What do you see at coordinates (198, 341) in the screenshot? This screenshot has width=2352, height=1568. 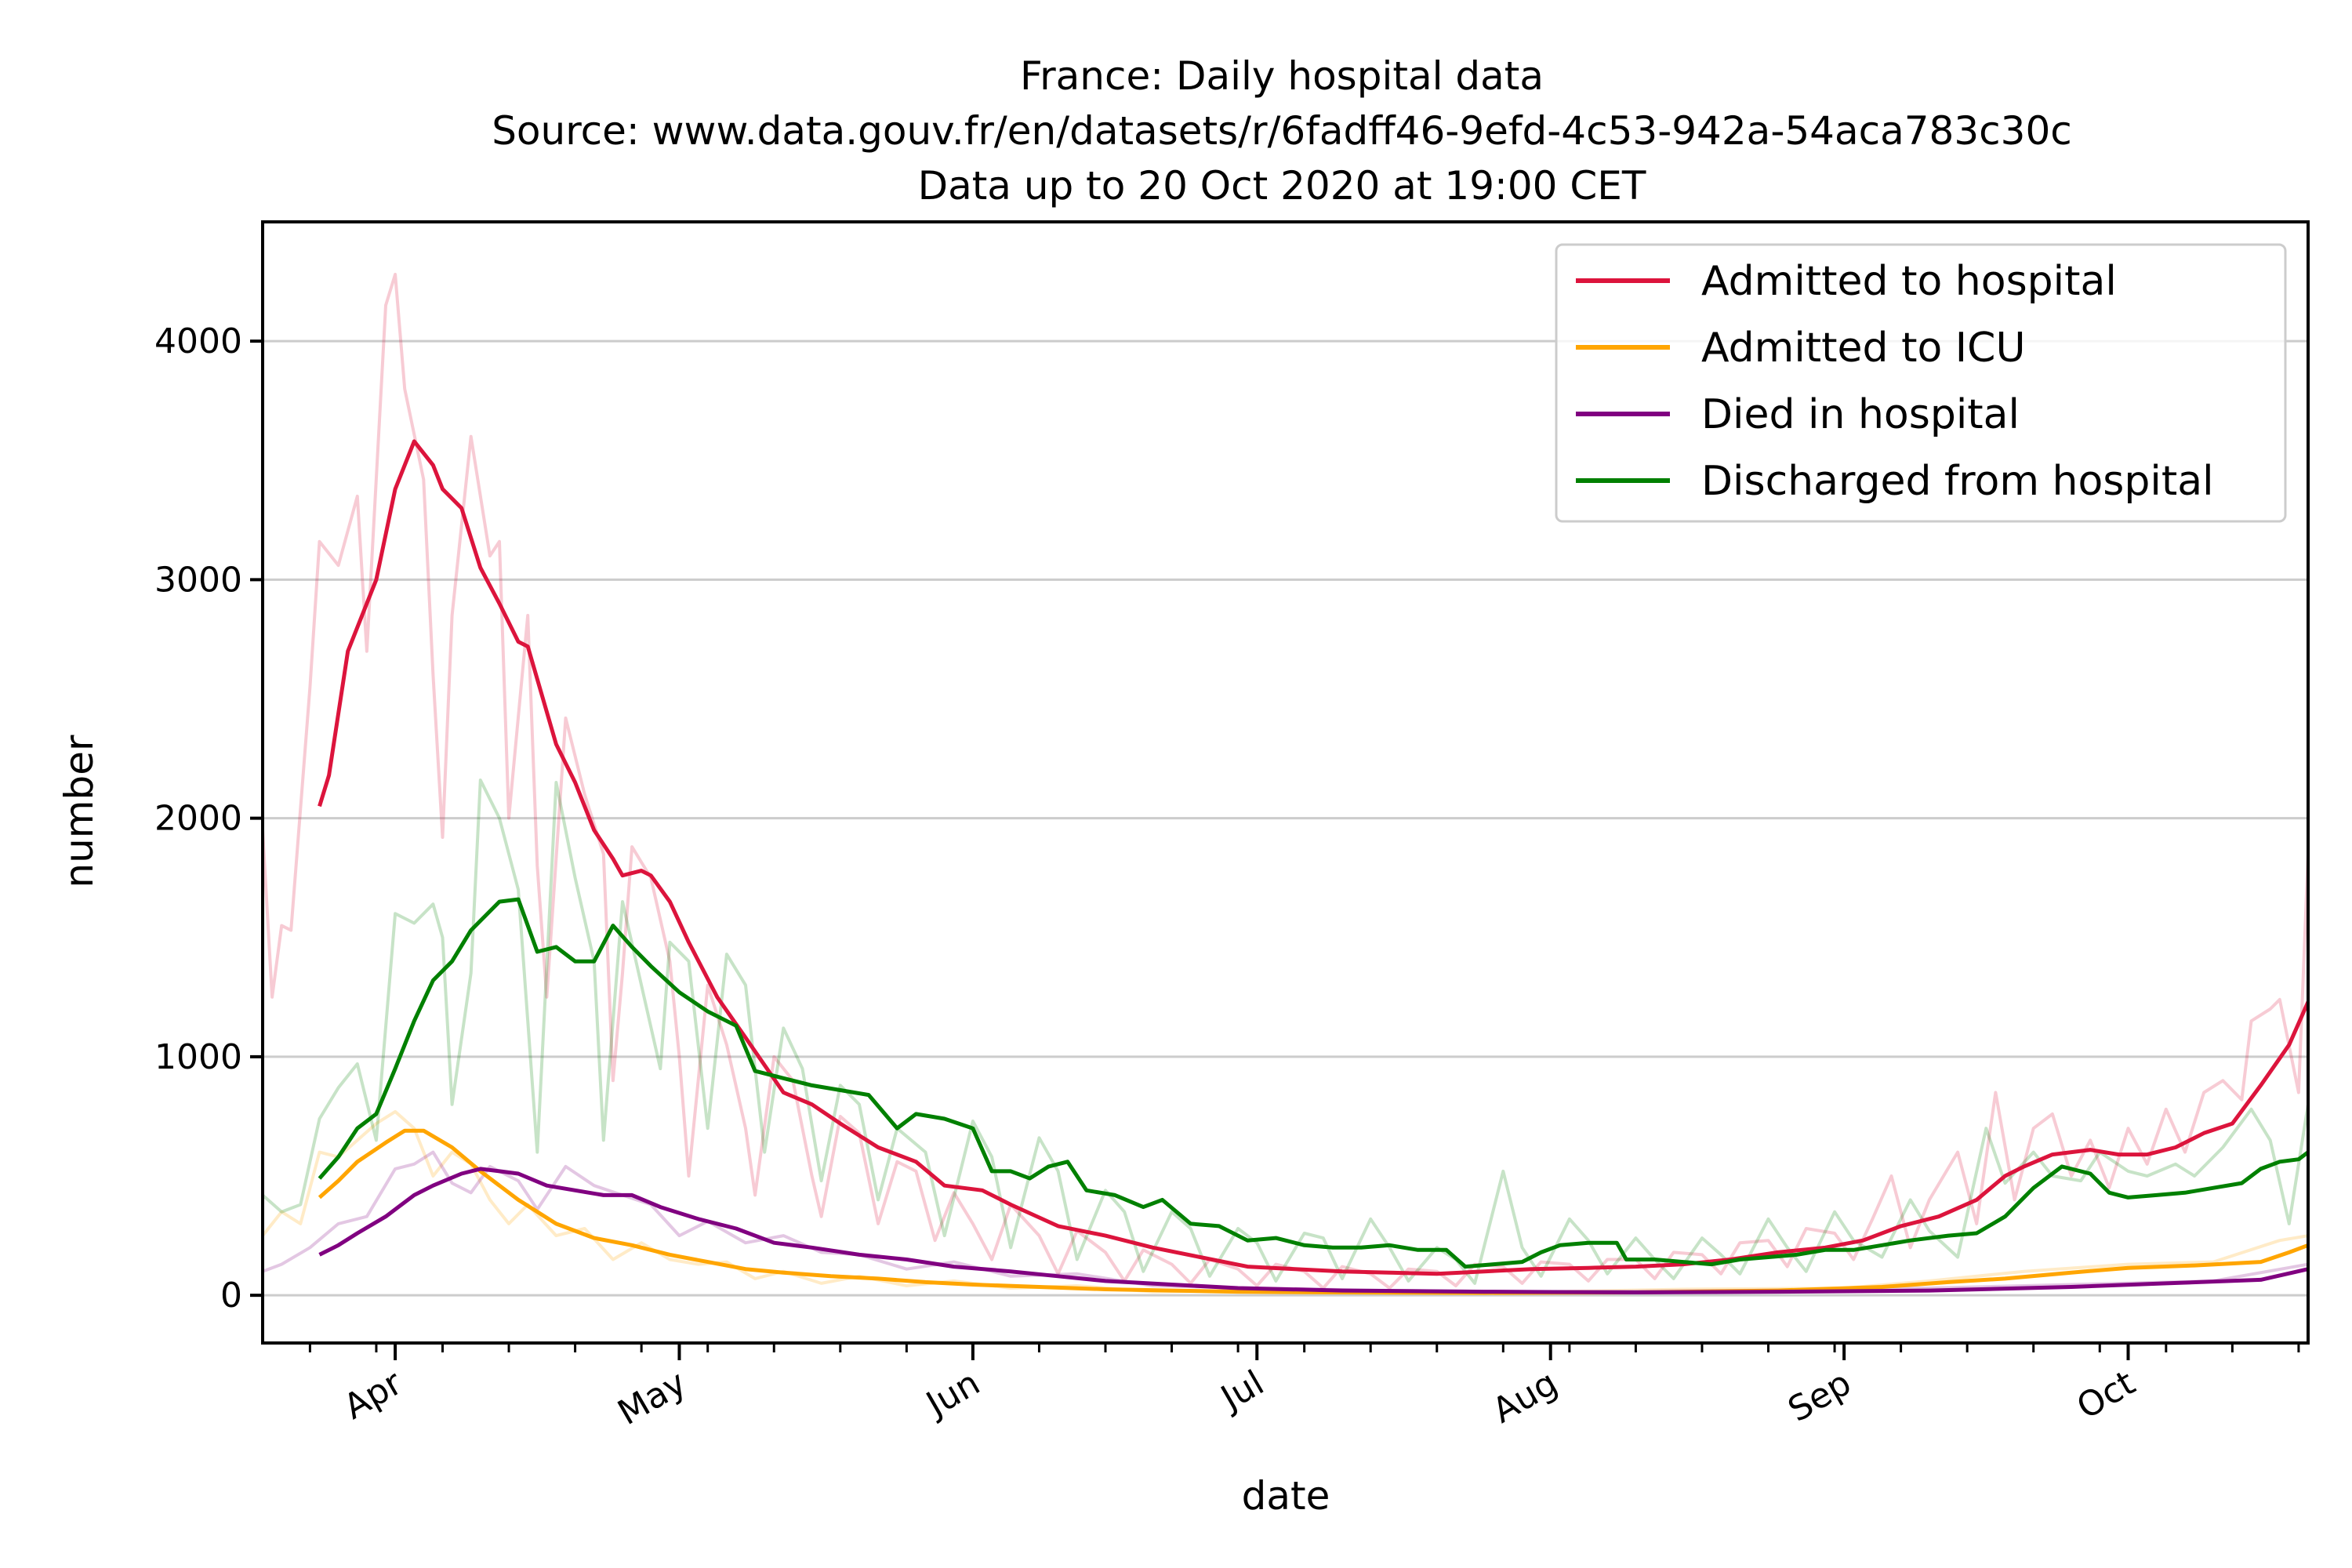 I see `y-tick-label-4000: 4000` at bounding box center [198, 341].